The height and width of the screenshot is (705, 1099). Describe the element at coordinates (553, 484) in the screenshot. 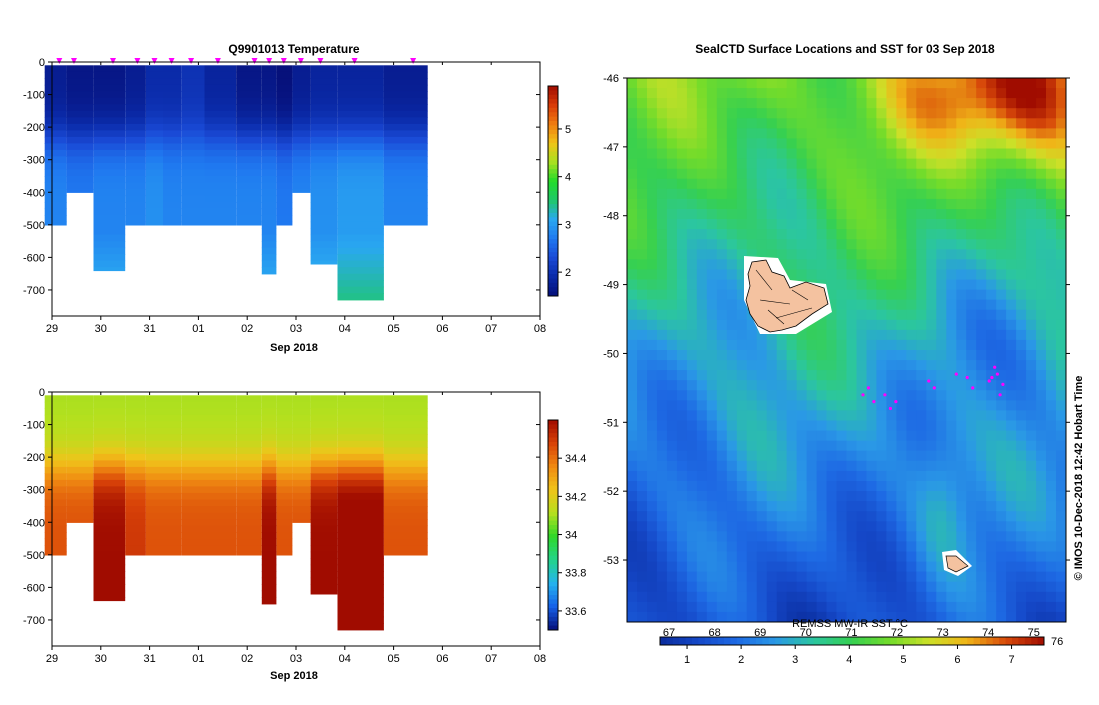

I see `salinity-colorbar-swatch` at that location.